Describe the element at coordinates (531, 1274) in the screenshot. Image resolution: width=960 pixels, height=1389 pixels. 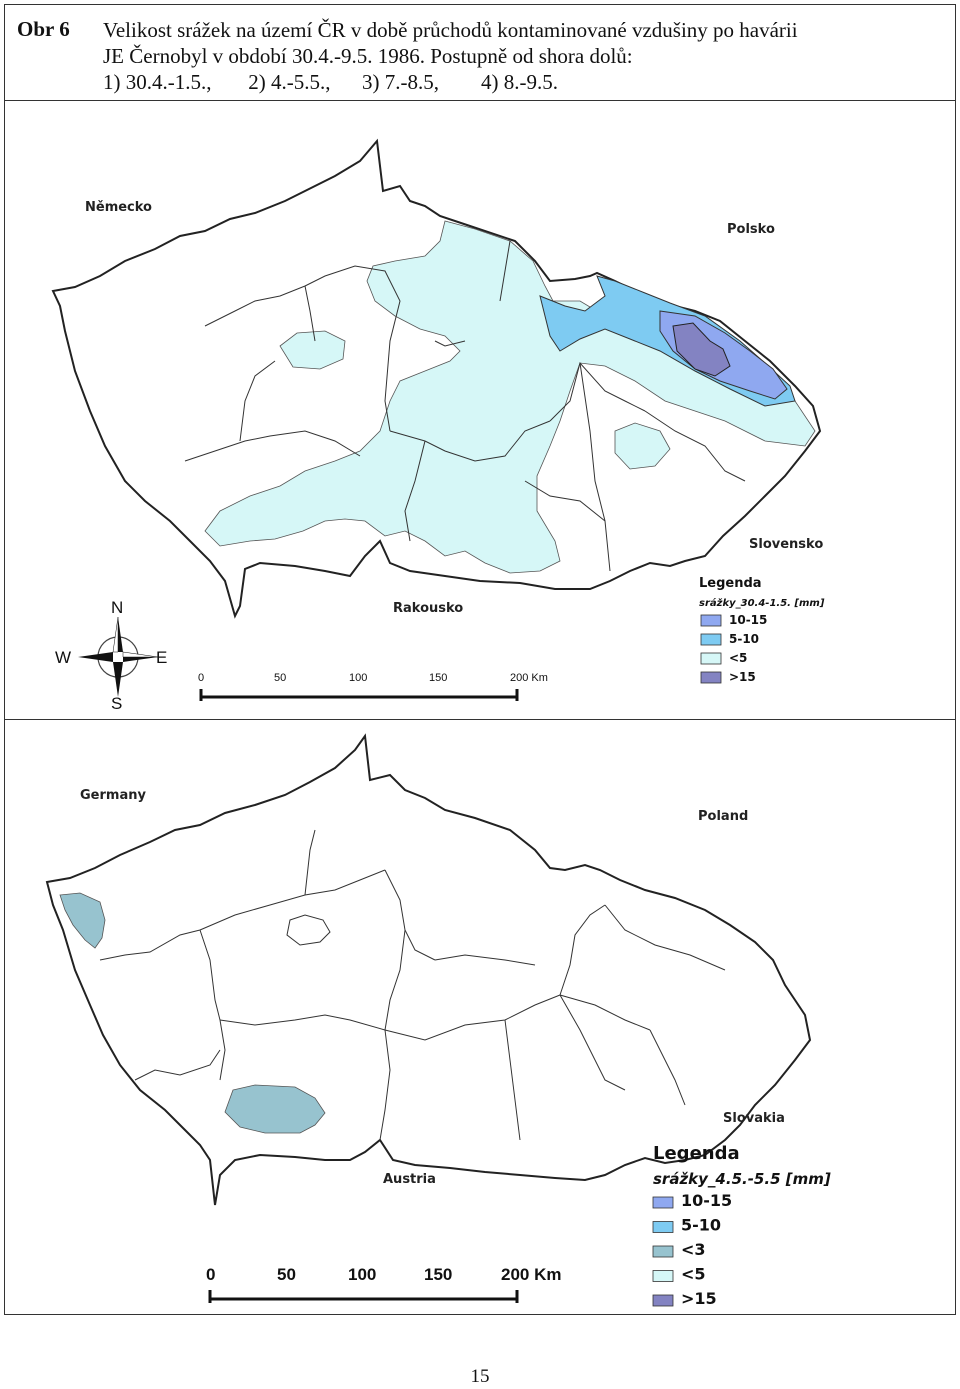
I see `scale2-label-200: 200 Km` at that location.